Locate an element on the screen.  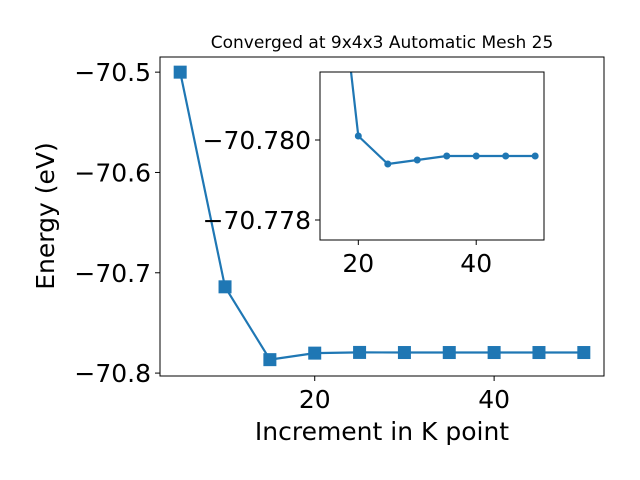
y-axis-label: Energy (eV) is located at coordinates (45, 215).